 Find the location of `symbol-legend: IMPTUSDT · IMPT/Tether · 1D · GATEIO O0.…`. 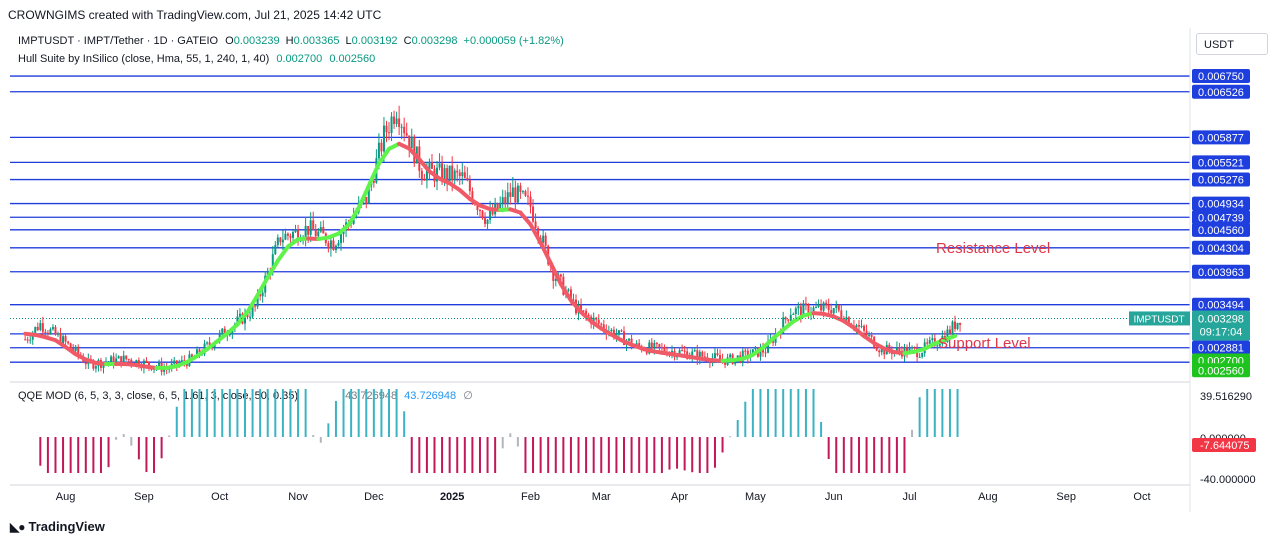

symbol-legend: IMPTUSDT · IMPT/Tether · 1D · GATEIO O0.… is located at coordinates (291, 41).